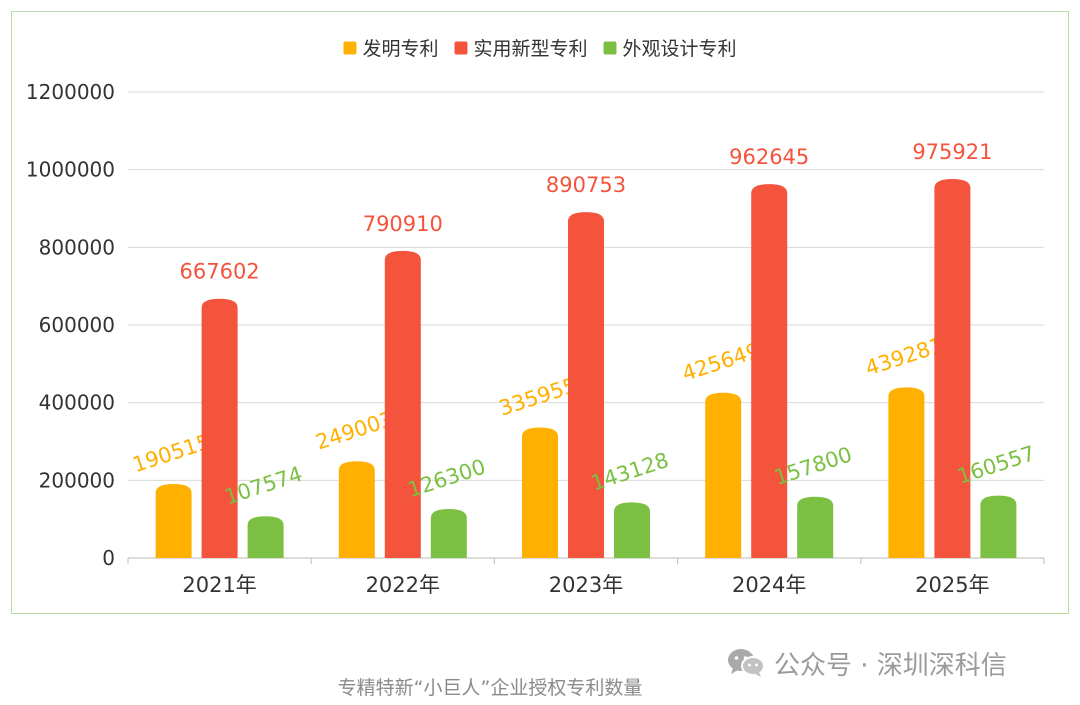 The height and width of the screenshot is (705, 1080). What do you see at coordinates (355, 431) in the screenshot?
I see `data-label-0-1: 249003` at bounding box center [355, 431].